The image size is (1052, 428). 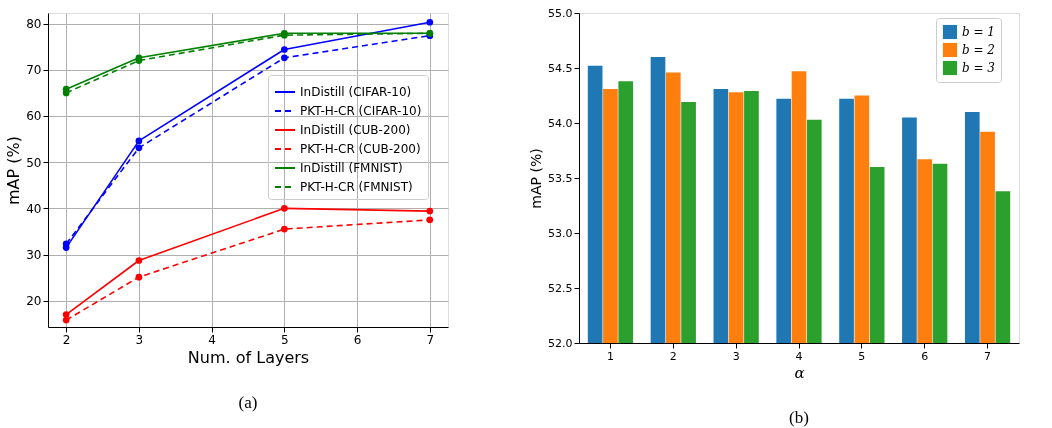 What do you see at coordinates (360, 149) in the screenshot?
I see `legend-label: PKT-H-CR (CUB-200)` at bounding box center [360, 149].